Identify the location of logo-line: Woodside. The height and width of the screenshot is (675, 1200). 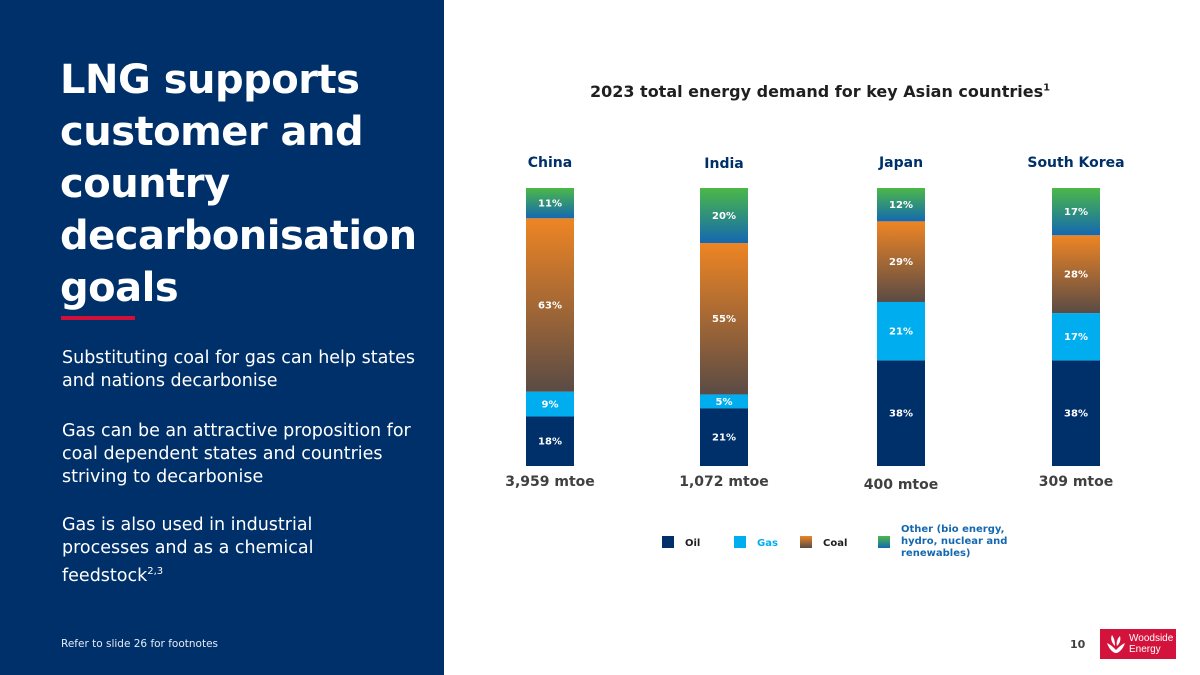
(1151, 638).